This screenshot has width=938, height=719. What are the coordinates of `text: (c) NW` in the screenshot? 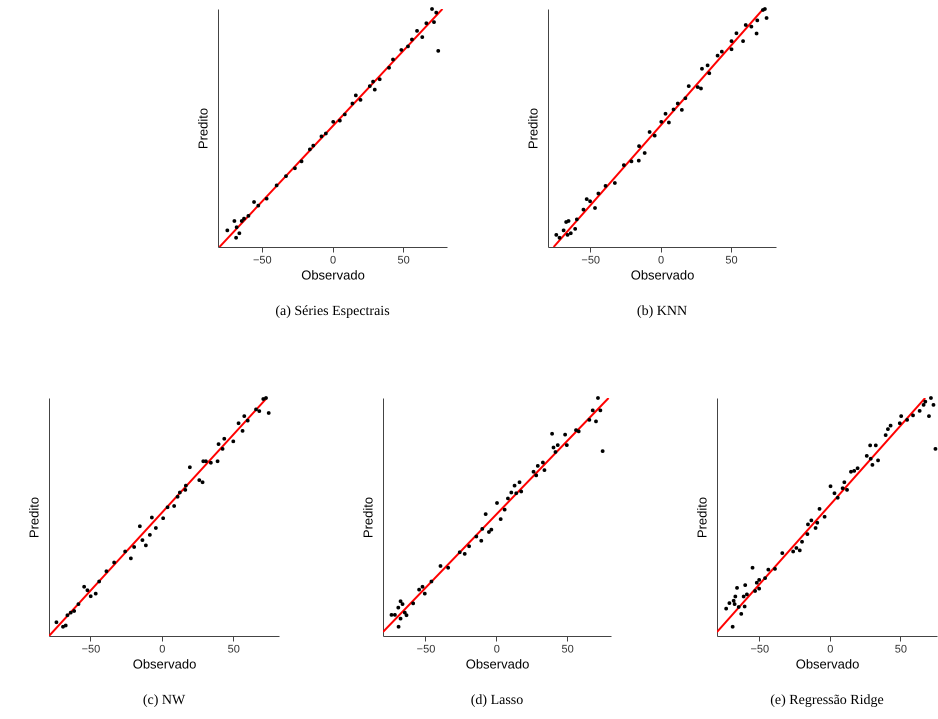 It's located at (164, 700).